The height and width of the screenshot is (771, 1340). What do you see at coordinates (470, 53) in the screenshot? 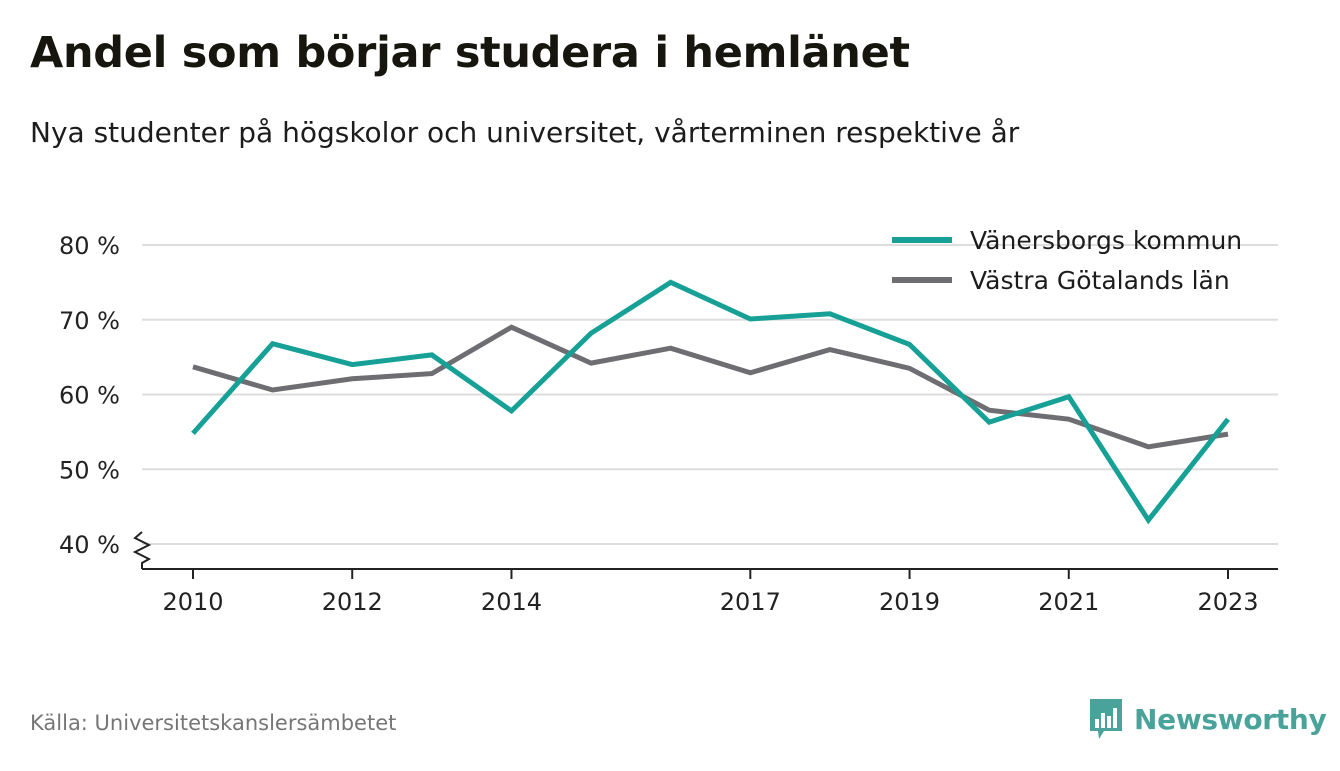
I see `chart-title: Andel som börjar studera i hemlänet` at bounding box center [470, 53].